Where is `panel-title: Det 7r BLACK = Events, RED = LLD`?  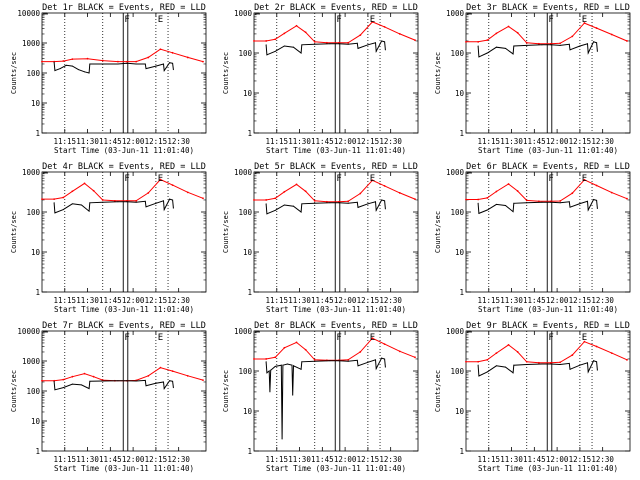
panel-title: Det 7r BLACK = Events, RED = LLD is located at coordinates (124, 326).